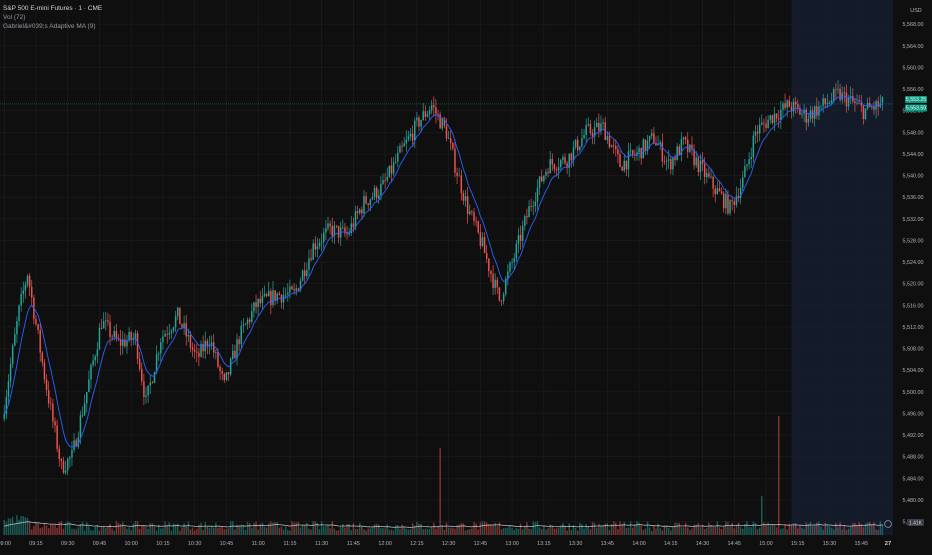  What do you see at coordinates (49, 26) in the screenshot?
I see `indicator-legend: Gabriel&#039;s Adaptive MA (9)` at bounding box center [49, 26].